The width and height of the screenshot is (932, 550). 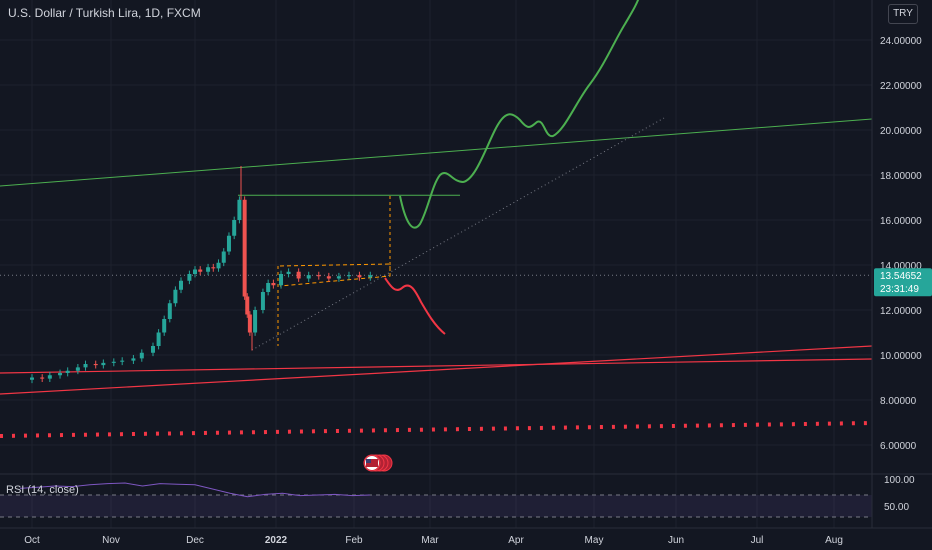 I want to click on price-tag-countdown: 23:31:49, so click(x=899, y=289).